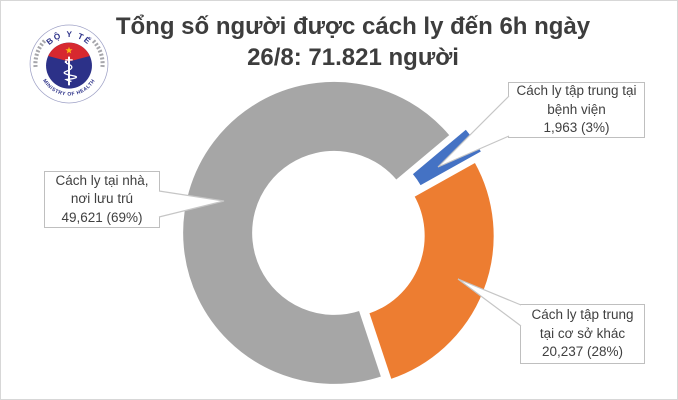 Image resolution: width=678 pixels, height=400 pixels. What do you see at coordinates (582, 352) in the screenshot?
I see `callout-other-value: 20,237 (28%)` at bounding box center [582, 352].